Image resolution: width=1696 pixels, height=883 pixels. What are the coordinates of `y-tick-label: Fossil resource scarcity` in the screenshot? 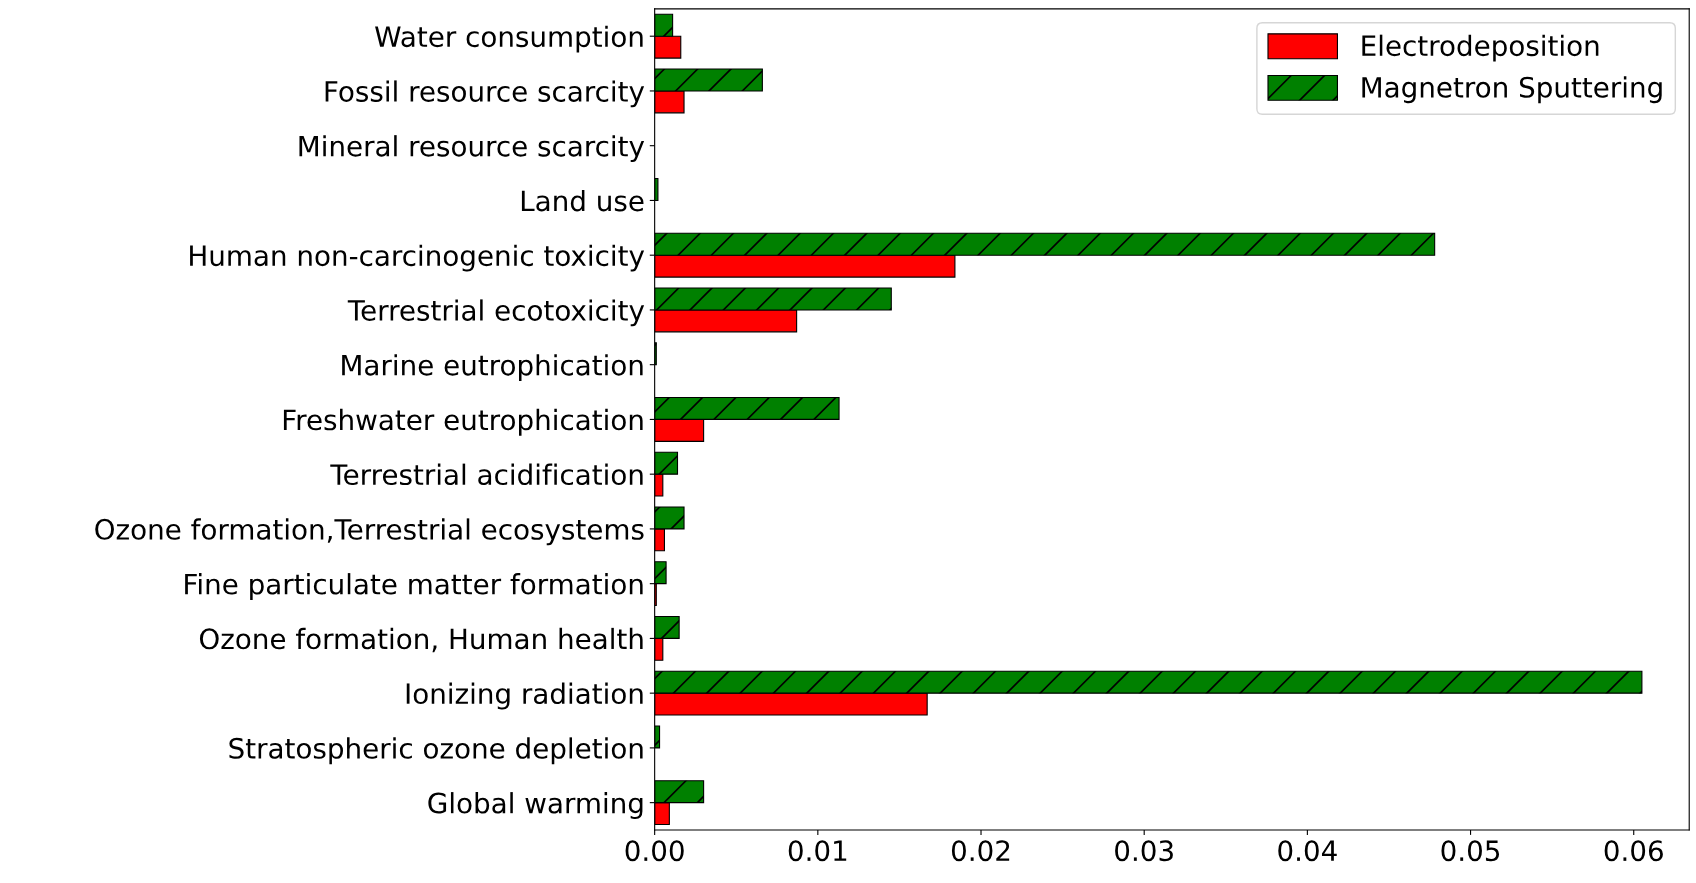 It's located at (485, 94).